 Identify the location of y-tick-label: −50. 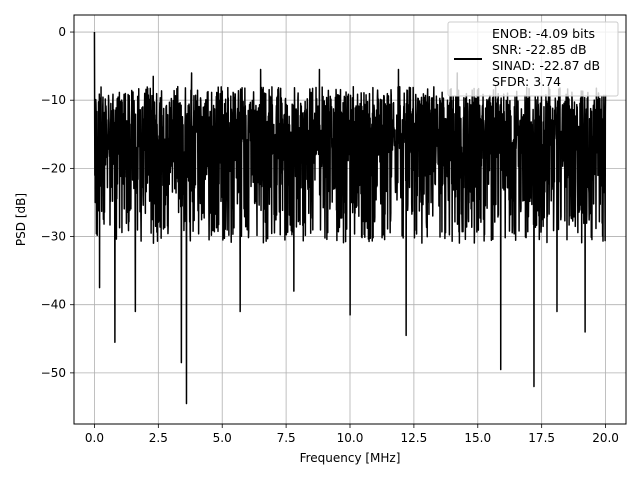
(53, 373).